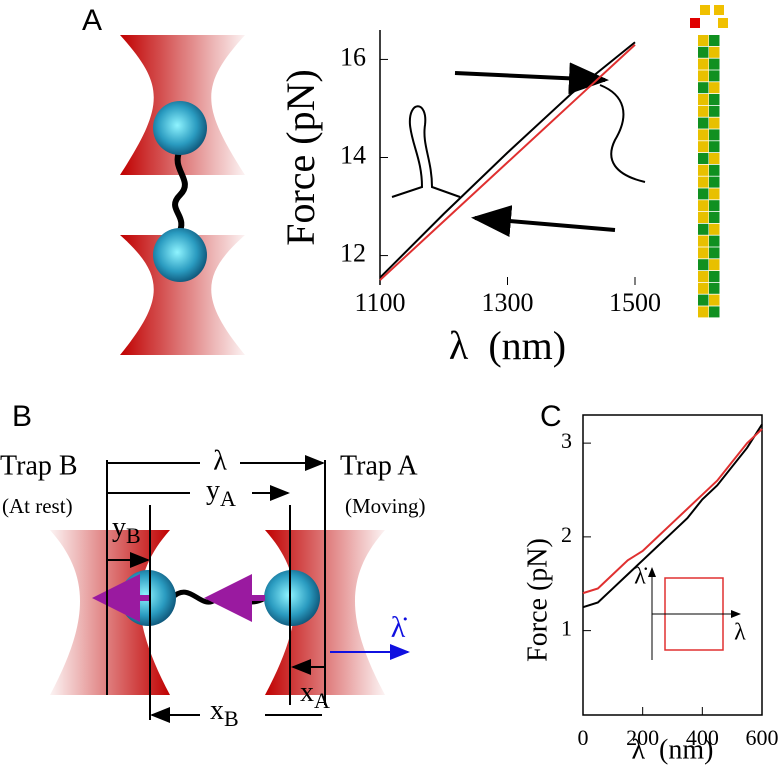 The image size is (780, 773). Describe the element at coordinates (353, 253) in the screenshot. I see `y-tick-label: 12` at that location.